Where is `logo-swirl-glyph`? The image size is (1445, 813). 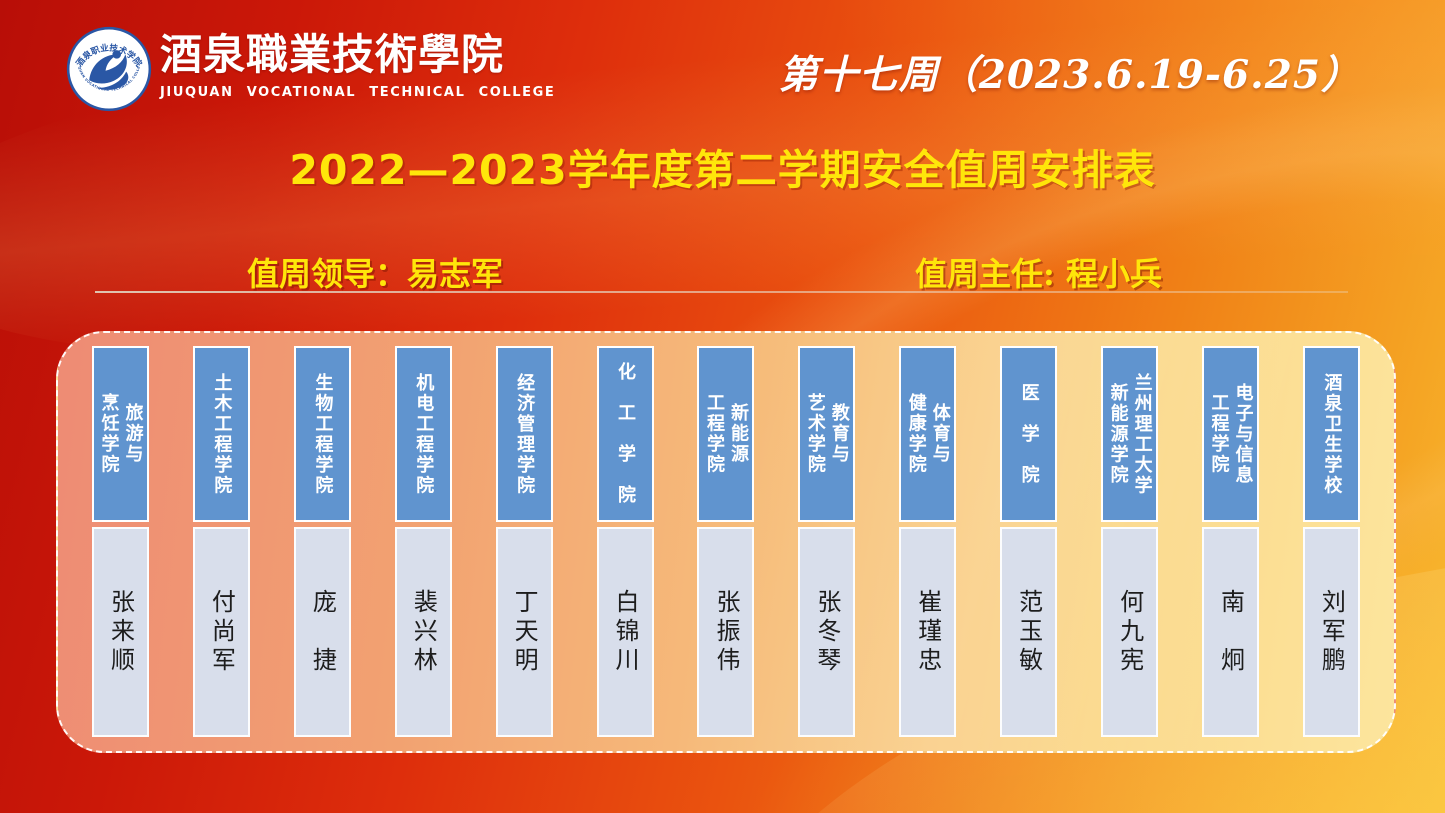
logo-swirl-glyph is located at coordinates (109, 70).